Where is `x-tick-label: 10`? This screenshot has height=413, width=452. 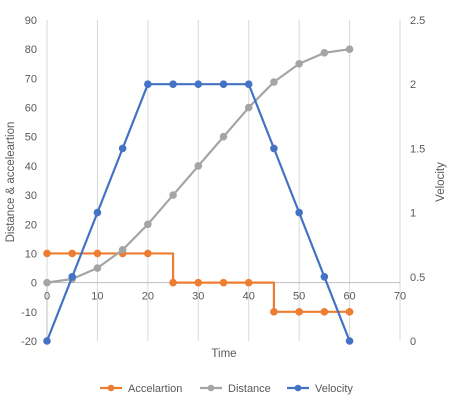 x-tick-label: 10 is located at coordinates (97, 297).